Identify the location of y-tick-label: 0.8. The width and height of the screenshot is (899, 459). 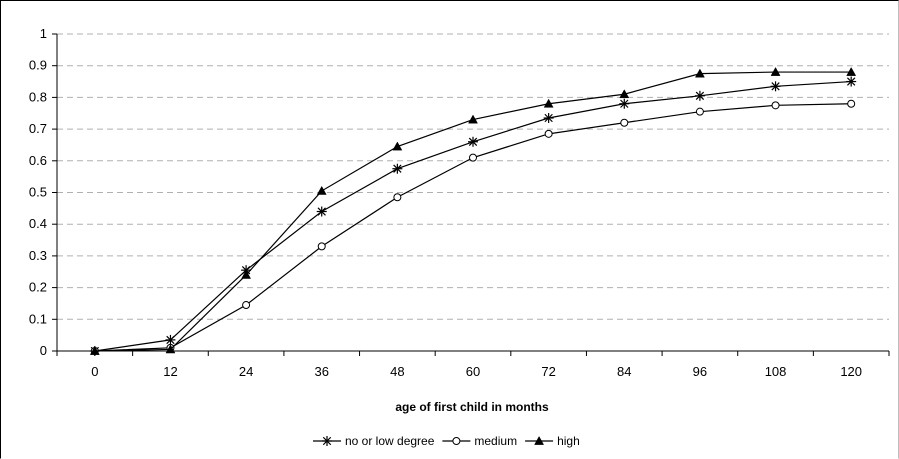
(38, 96).